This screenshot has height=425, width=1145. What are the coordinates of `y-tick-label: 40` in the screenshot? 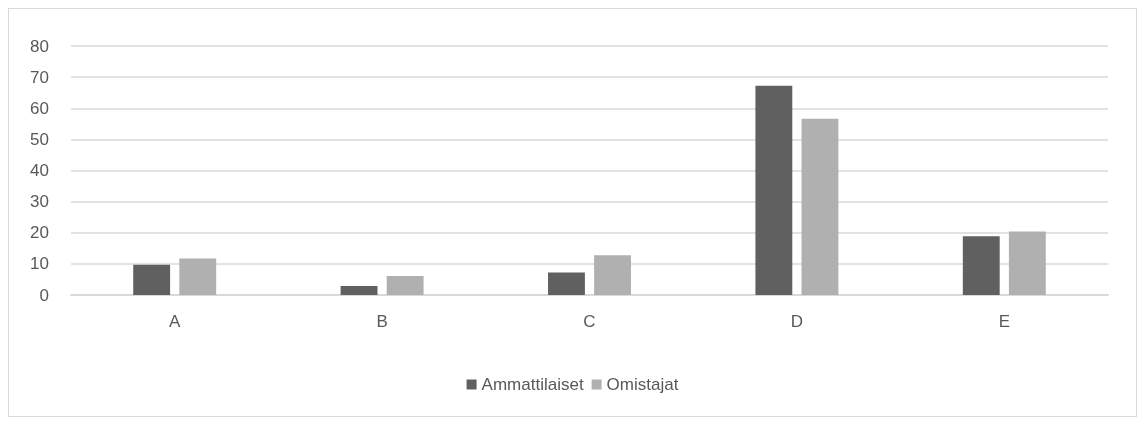 It's located at (39, 170).